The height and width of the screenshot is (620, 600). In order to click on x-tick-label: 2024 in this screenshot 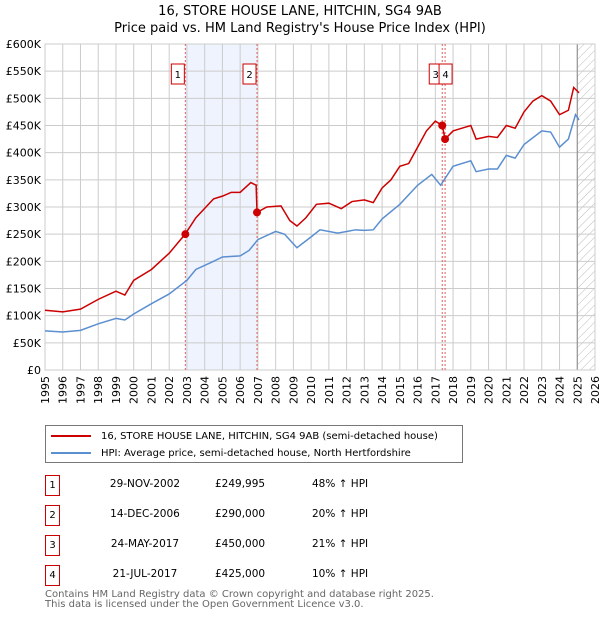, I will do `click(560, 390)`.